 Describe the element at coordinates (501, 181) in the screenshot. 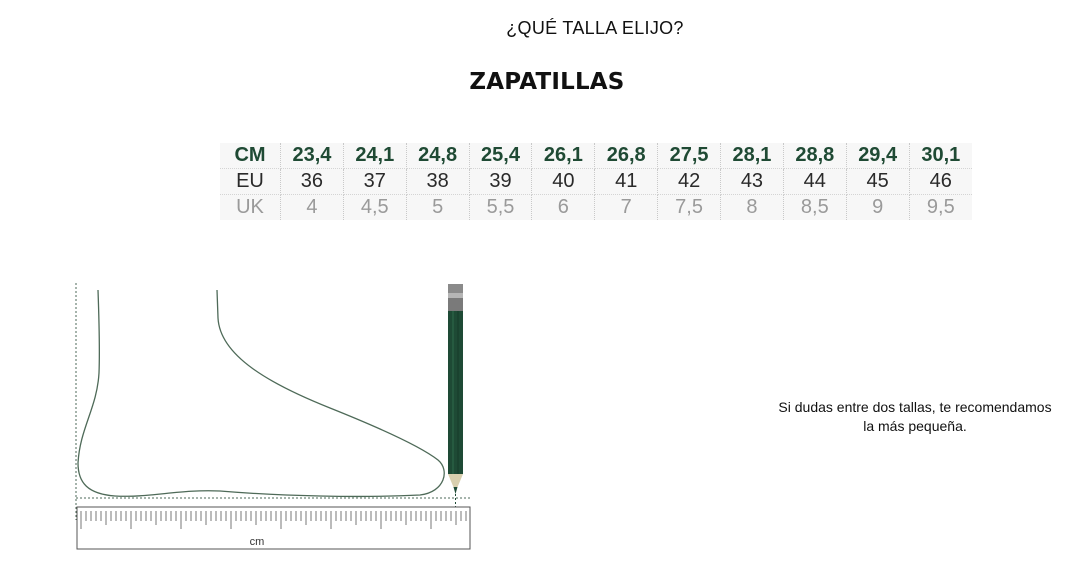

I see `eu-cell: 39` at that location.